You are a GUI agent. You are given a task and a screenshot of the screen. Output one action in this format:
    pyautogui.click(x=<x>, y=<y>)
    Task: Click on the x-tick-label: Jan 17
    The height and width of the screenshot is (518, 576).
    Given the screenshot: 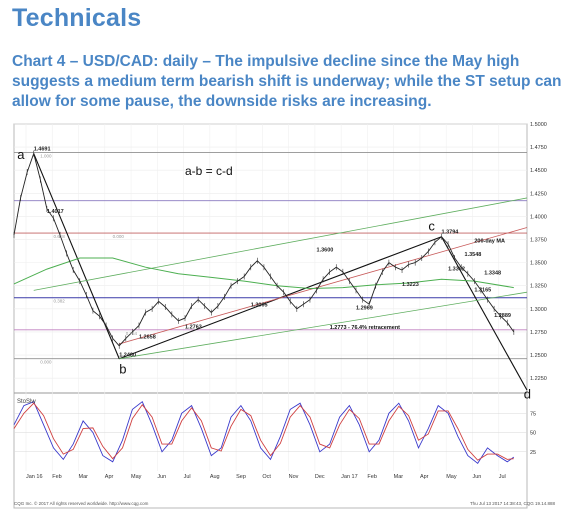 What is the action you would take?
    pyautogui.click(x=349, y=477)
    